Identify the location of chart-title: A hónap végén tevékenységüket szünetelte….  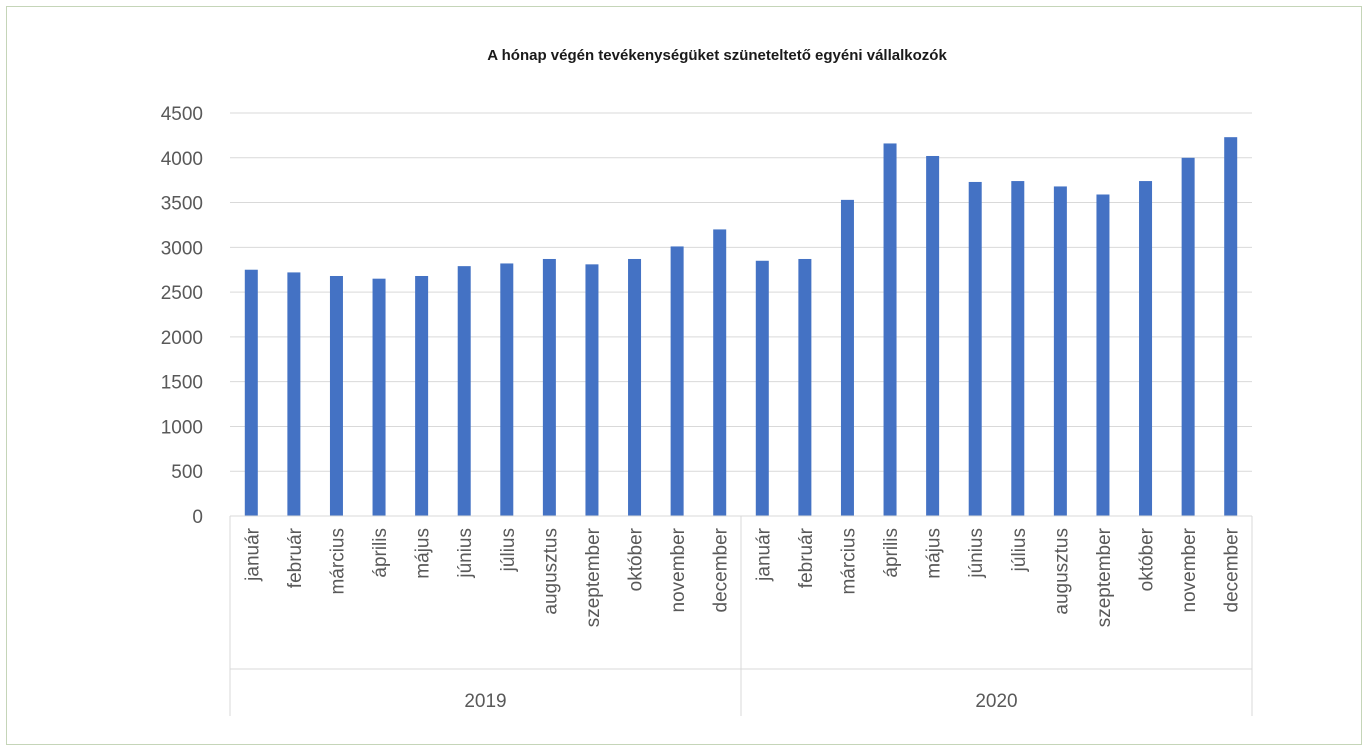
(717, 55).